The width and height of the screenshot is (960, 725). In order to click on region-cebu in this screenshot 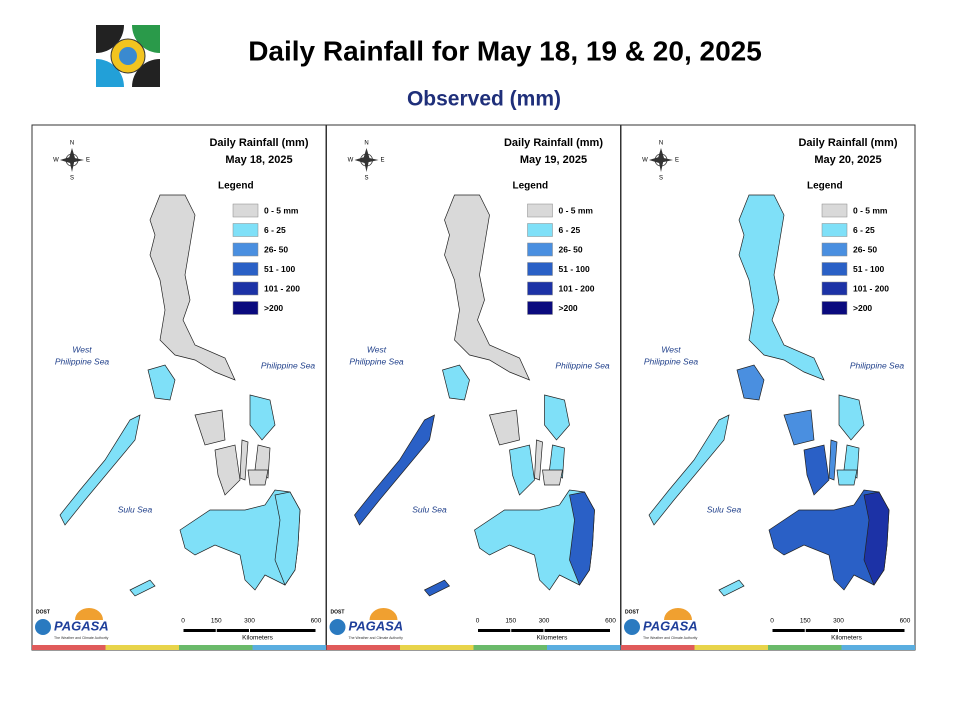, I will do `click(833, 460)`.